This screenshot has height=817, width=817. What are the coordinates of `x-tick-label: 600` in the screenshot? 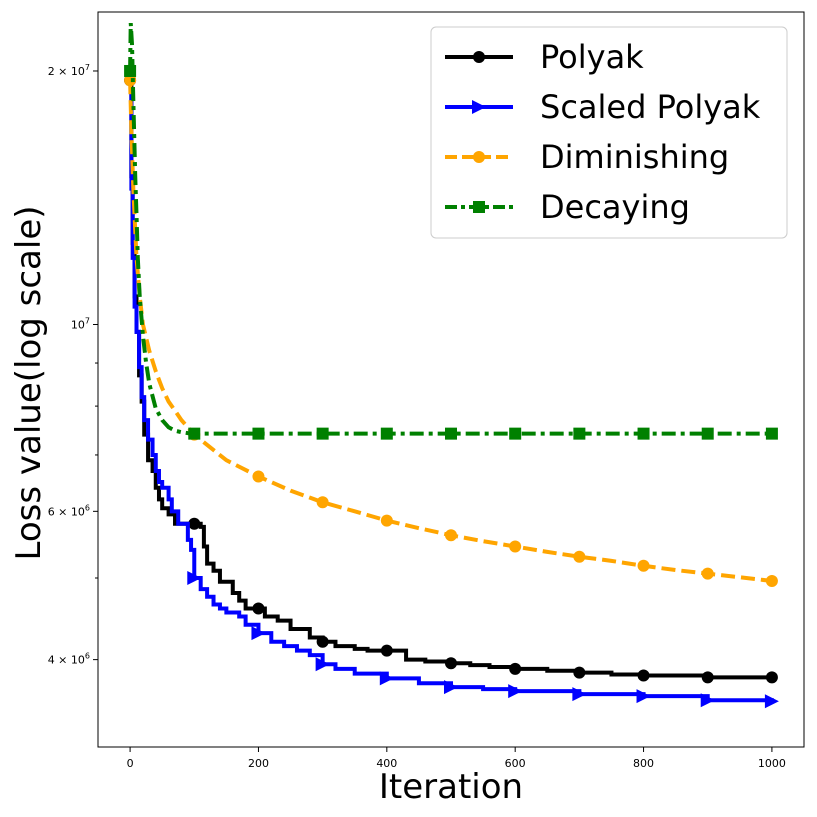 It's located at (515, 763).